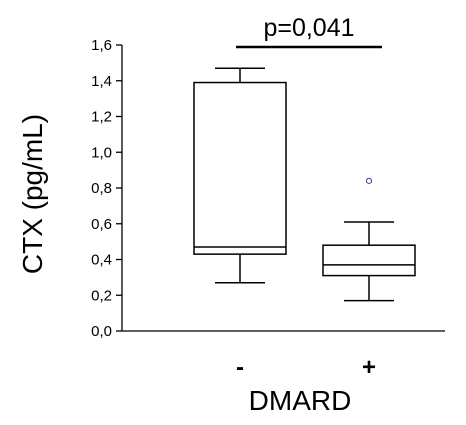 The width and height of the screenshot is (466, 425). Describe the element at coordinates (369, 239) in the screenshot. I see `box-plus` at that location.